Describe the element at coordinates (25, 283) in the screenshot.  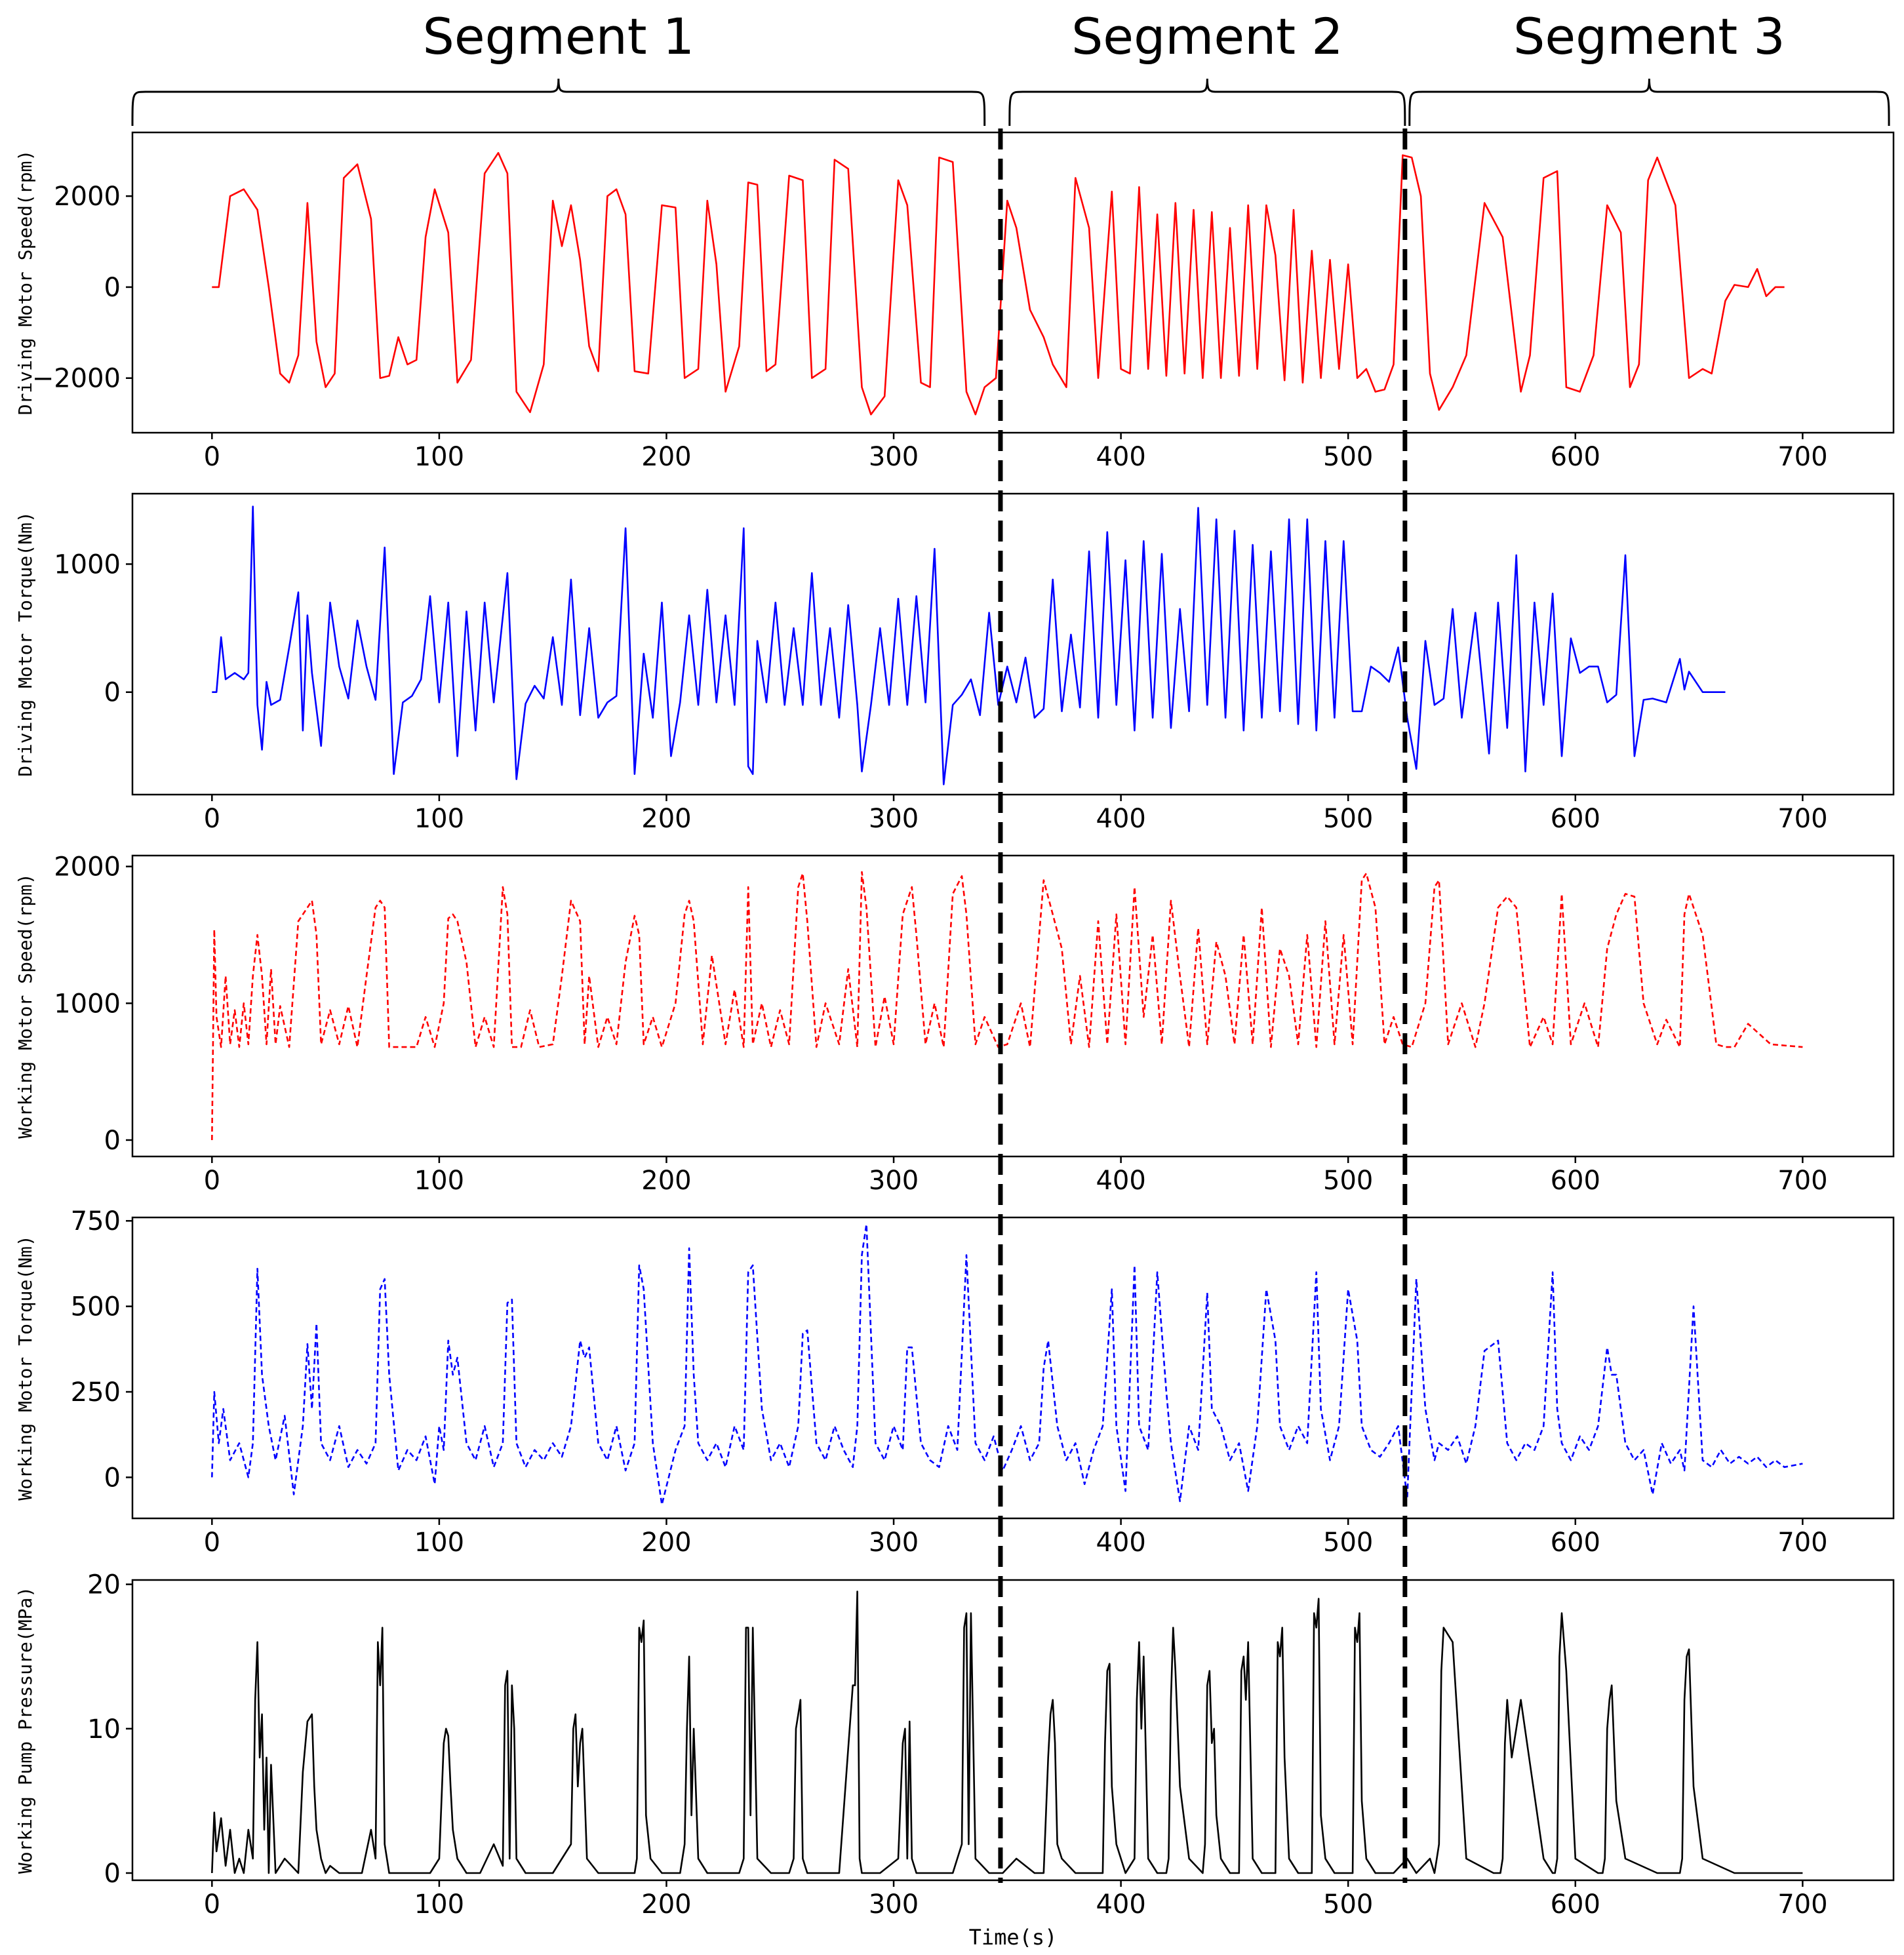
I see `y-axis-label: Driving Motor Speed(rpm)` at that location.